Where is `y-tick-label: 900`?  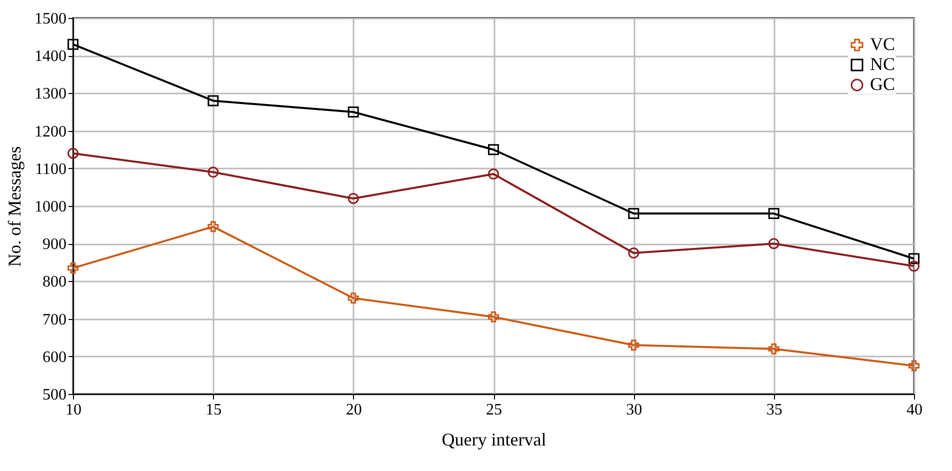
y-tick-label: 900 is located at coordinates (54, 245).